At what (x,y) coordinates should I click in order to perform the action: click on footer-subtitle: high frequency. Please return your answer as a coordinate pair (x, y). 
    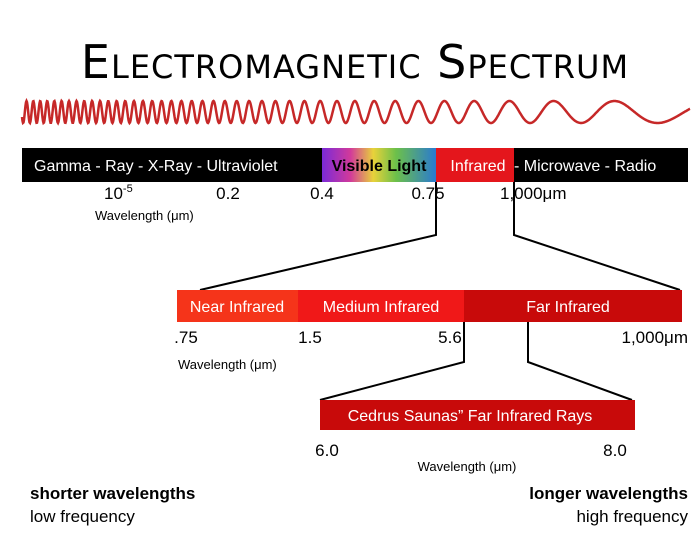
    Looking at the image, I should click on (632, 516).